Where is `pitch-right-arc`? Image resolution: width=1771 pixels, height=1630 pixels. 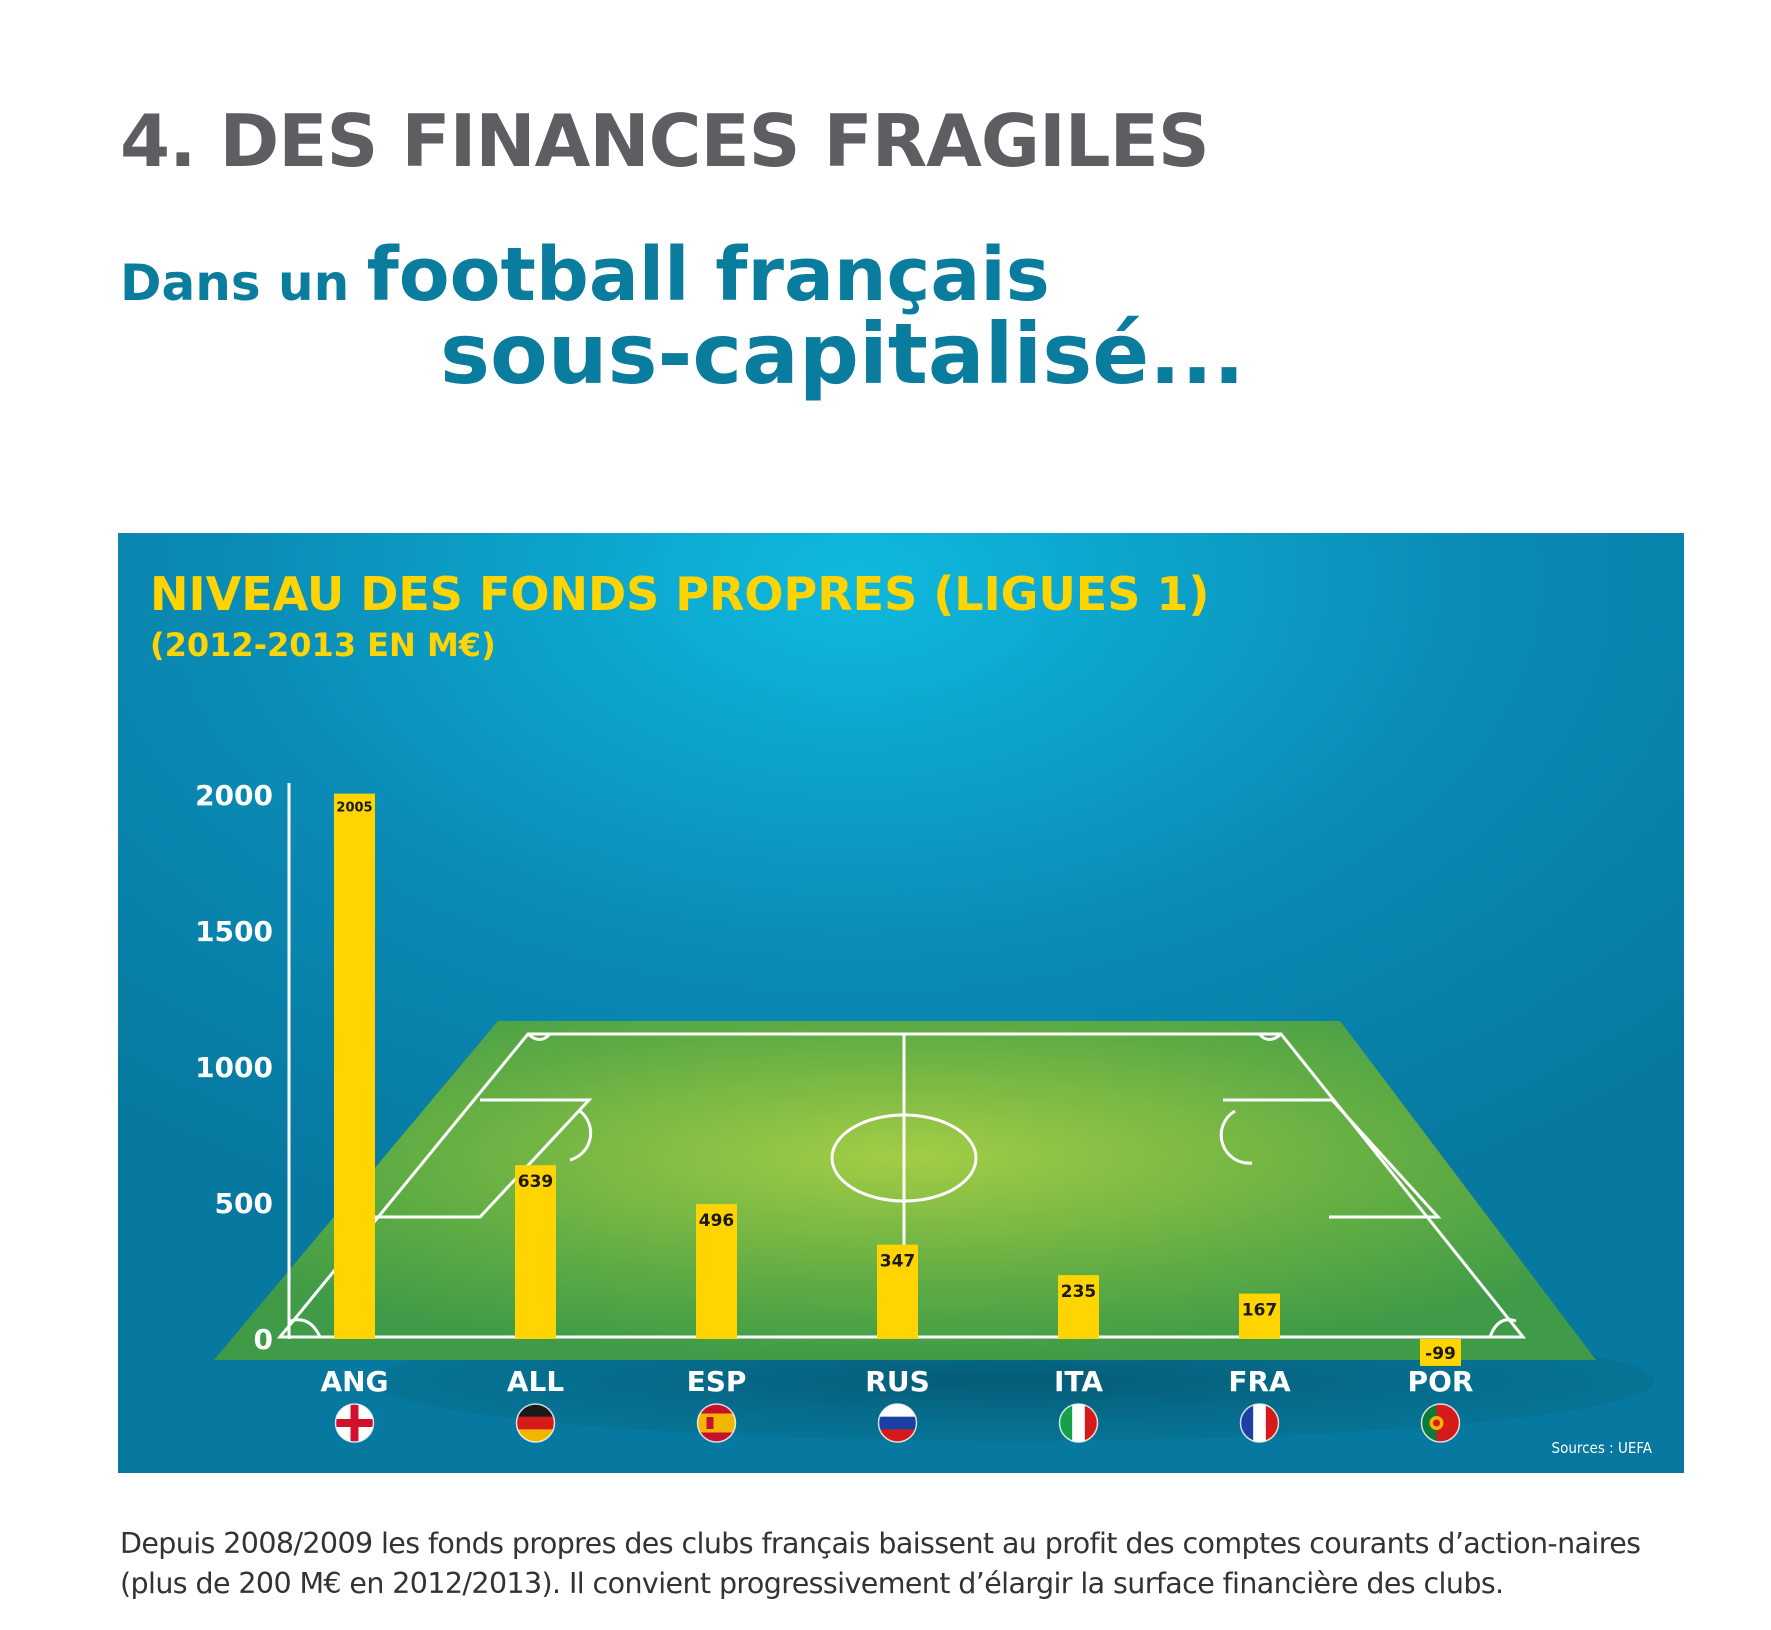
pitch-right-arc is located at coordinates (1236, 1137).